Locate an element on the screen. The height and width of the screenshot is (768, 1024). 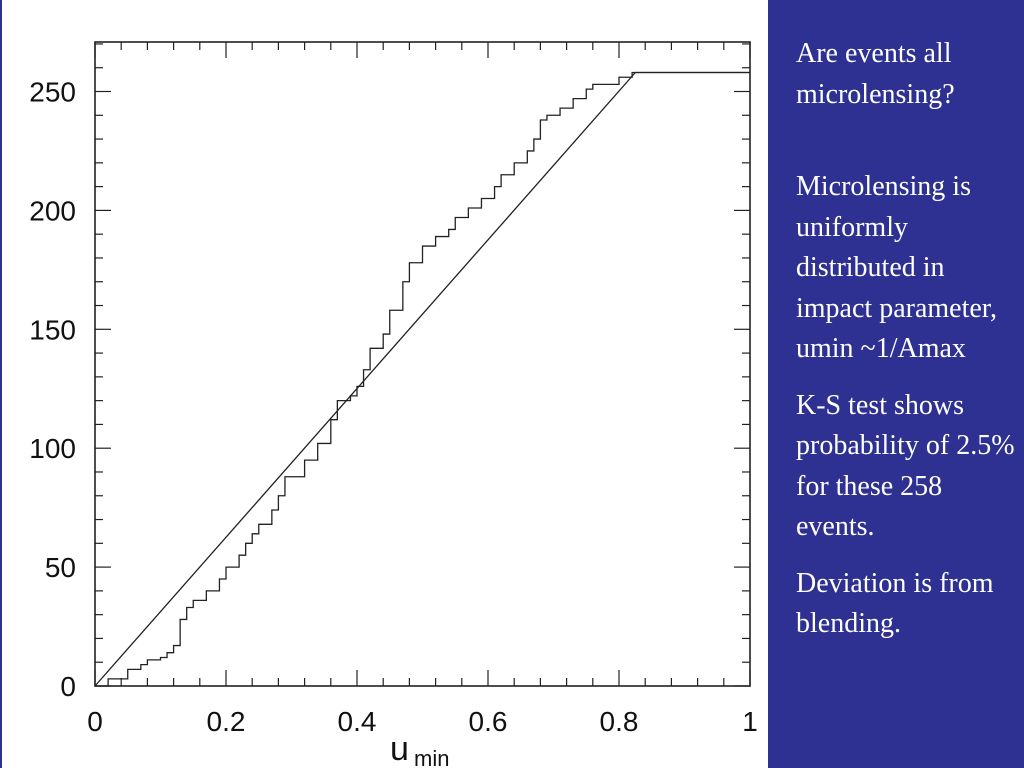
x-tick-label: 0.8 is located at coordinates (619, 721).